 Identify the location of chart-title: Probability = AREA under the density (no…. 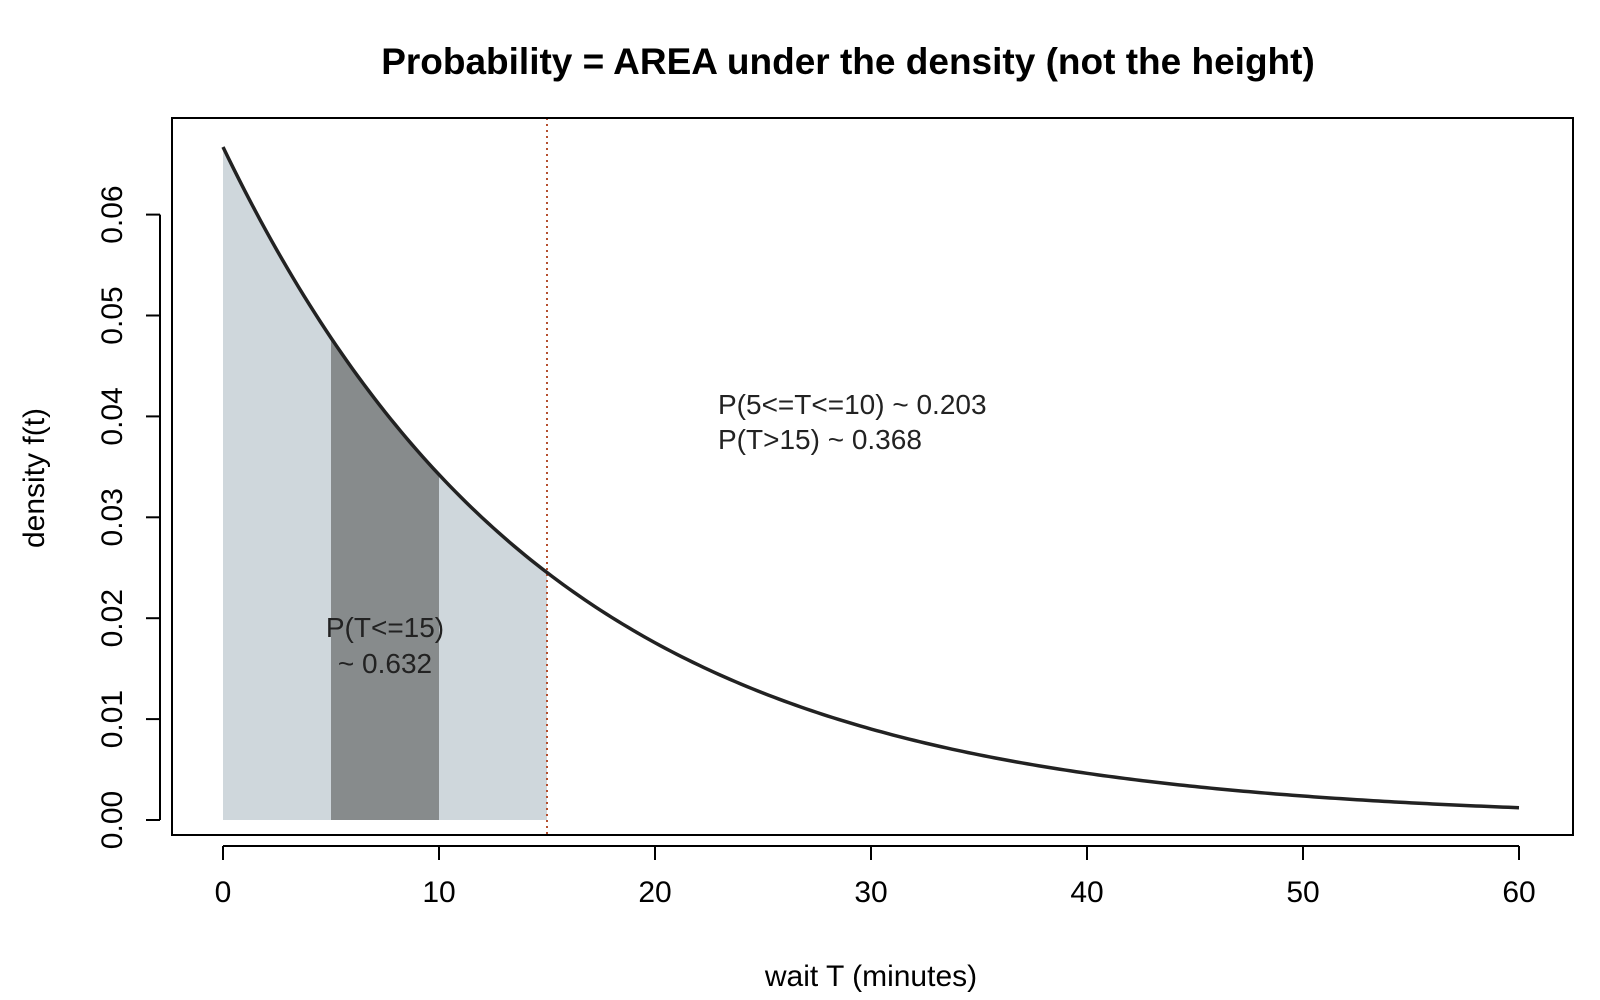
(848, 61).